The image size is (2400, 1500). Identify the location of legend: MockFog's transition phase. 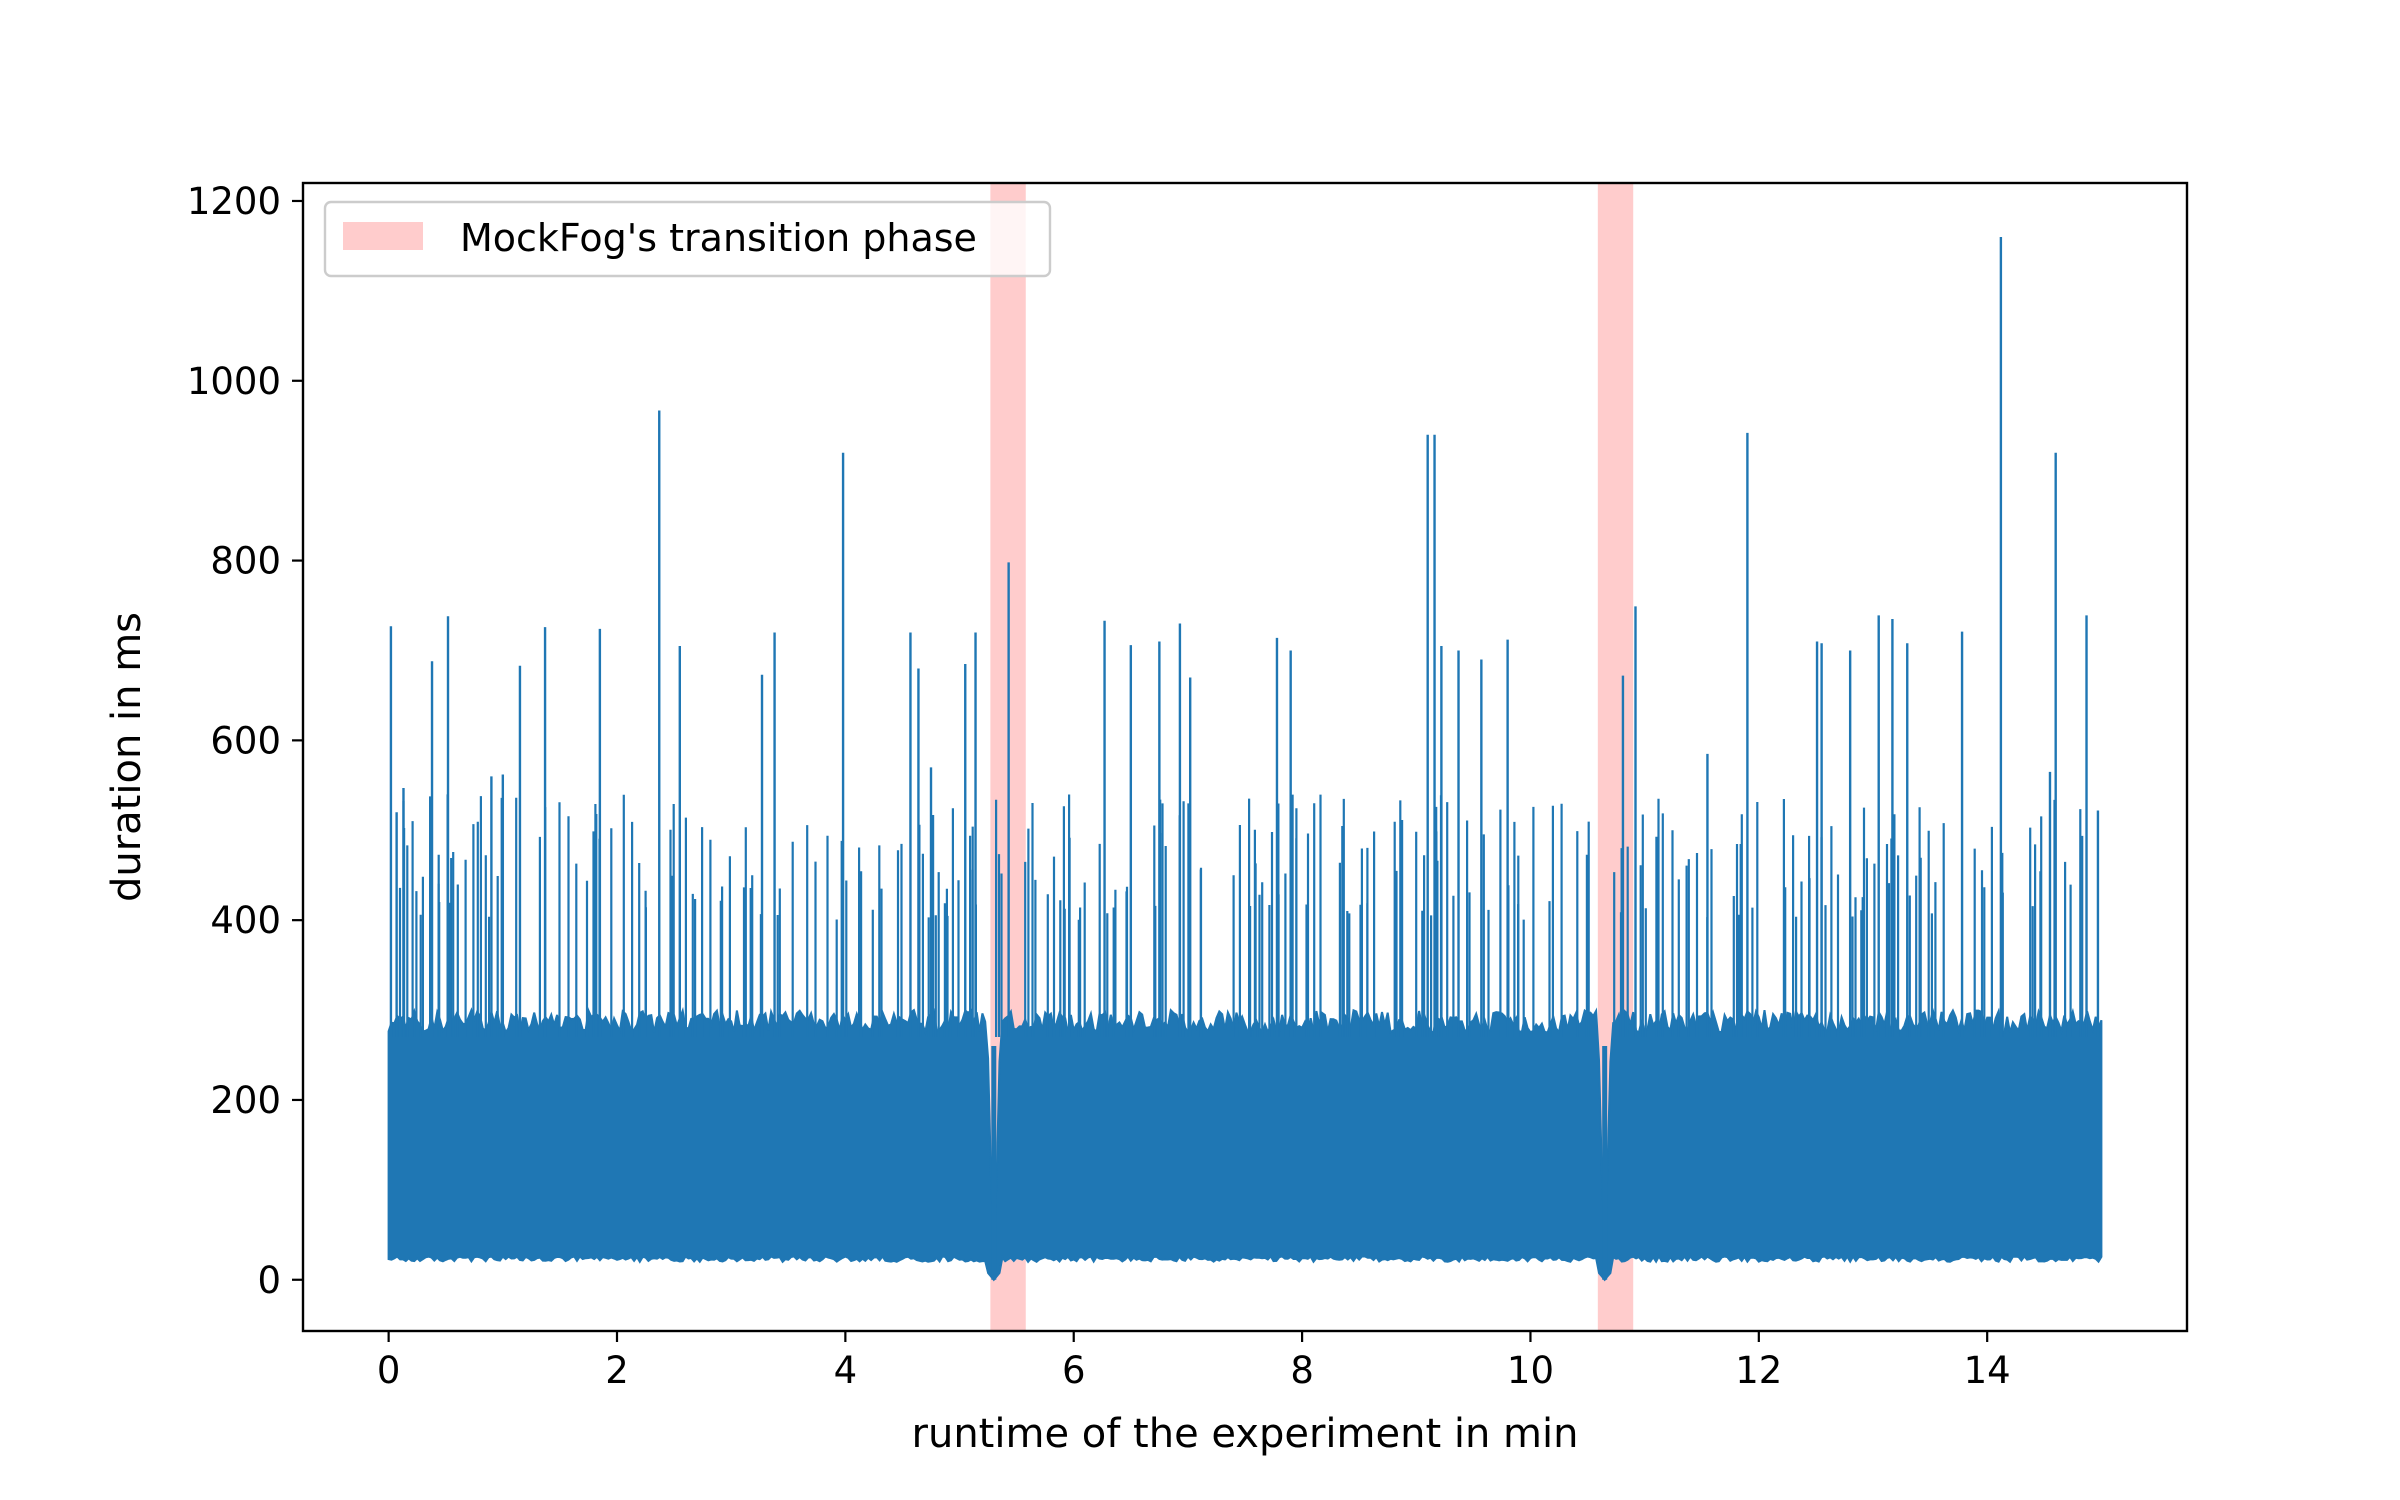
(687, 239).